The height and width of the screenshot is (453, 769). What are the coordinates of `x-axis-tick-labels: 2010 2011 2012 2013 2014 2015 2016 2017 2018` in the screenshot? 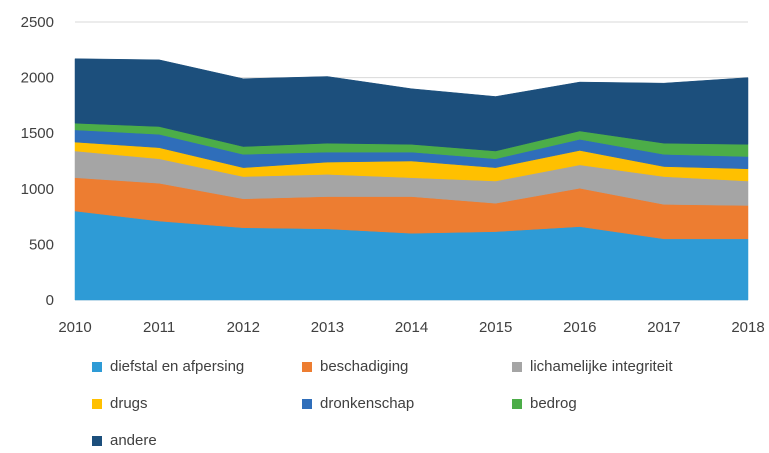 It's located at (411, 327).